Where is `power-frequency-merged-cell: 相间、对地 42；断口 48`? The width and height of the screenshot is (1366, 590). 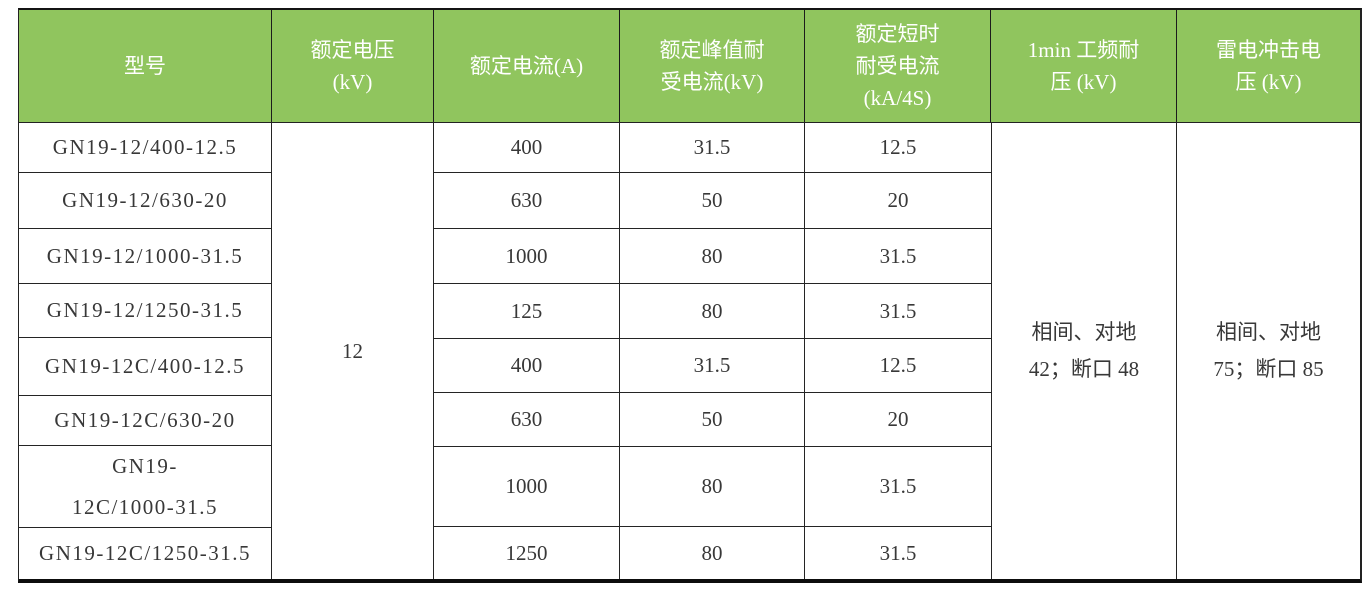 power-frequency-merged-cell: 相间、对地 42；断口 48 is located at coordinates (1084, 350).